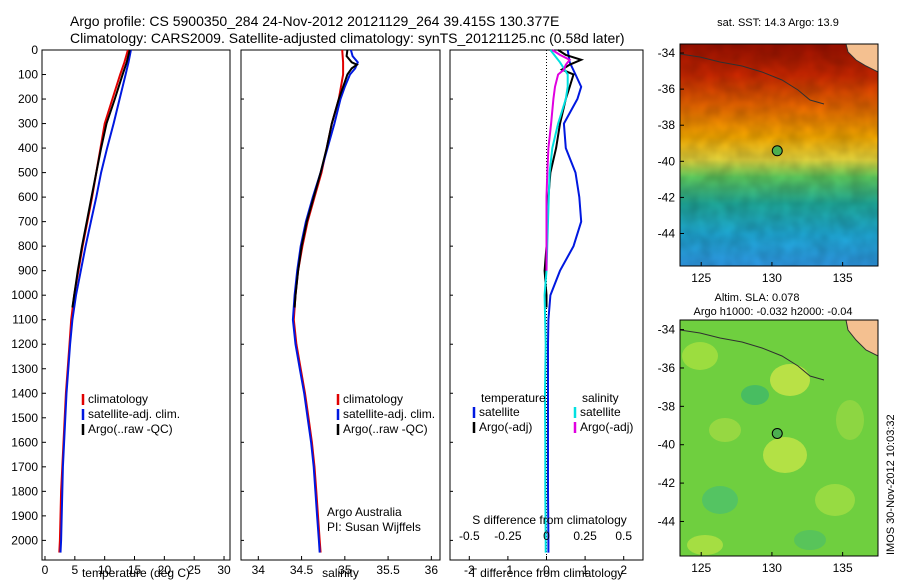  What do you see at coordinates (25, 320) in the screenshot?
I see `y-tick-label: 1100` at bounding box center [25, 320].